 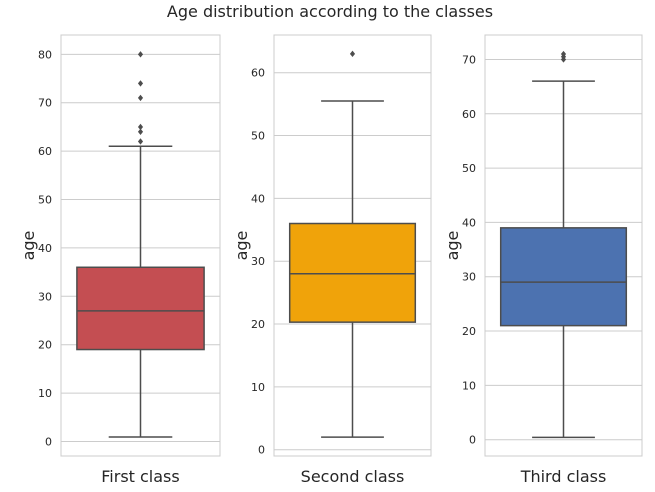 I want to click on panel-1-y-tick-label: 60, so click(x=45, y=151).